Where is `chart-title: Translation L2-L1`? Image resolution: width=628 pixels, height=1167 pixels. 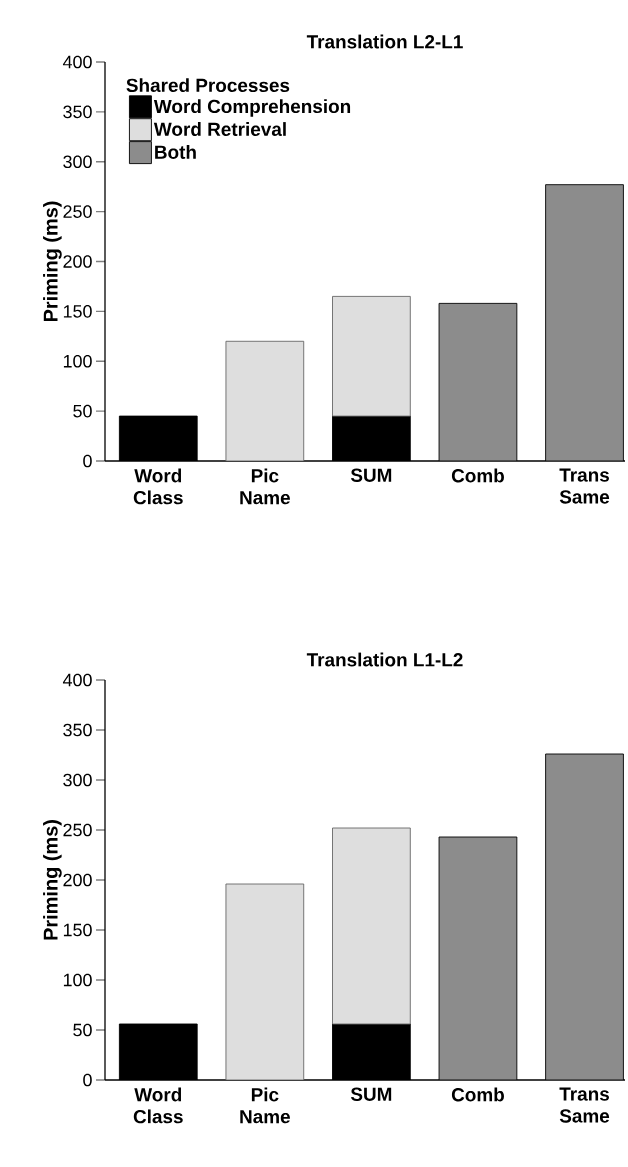 chart-title: Translation L2-L1 is located at coordinates (384, 41).